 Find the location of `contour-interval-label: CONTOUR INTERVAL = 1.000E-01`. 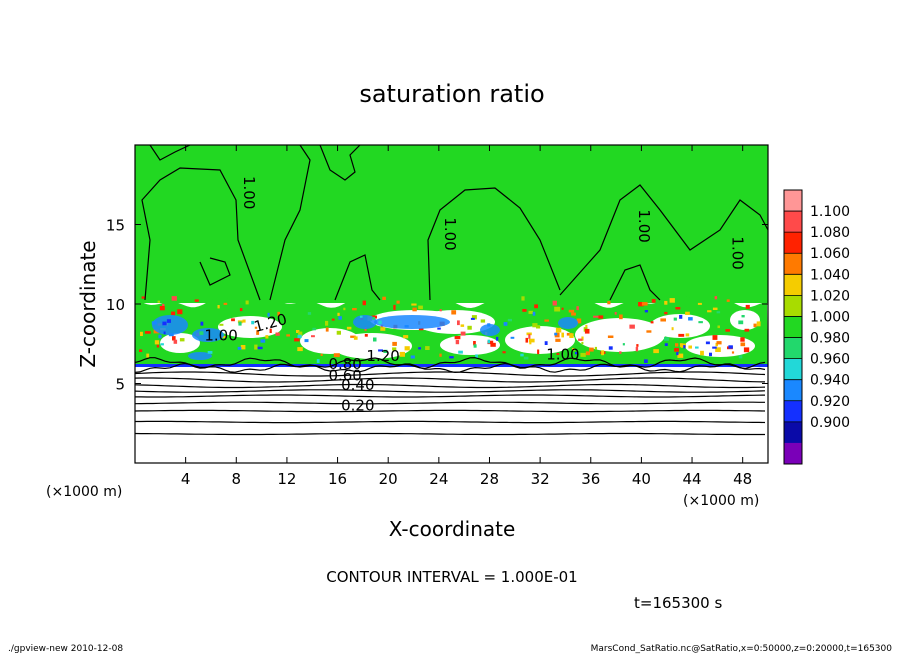

contour-interval-label: CONTOUR INTERVAL = 1.000E-01 is located at coordinates (451, 577).